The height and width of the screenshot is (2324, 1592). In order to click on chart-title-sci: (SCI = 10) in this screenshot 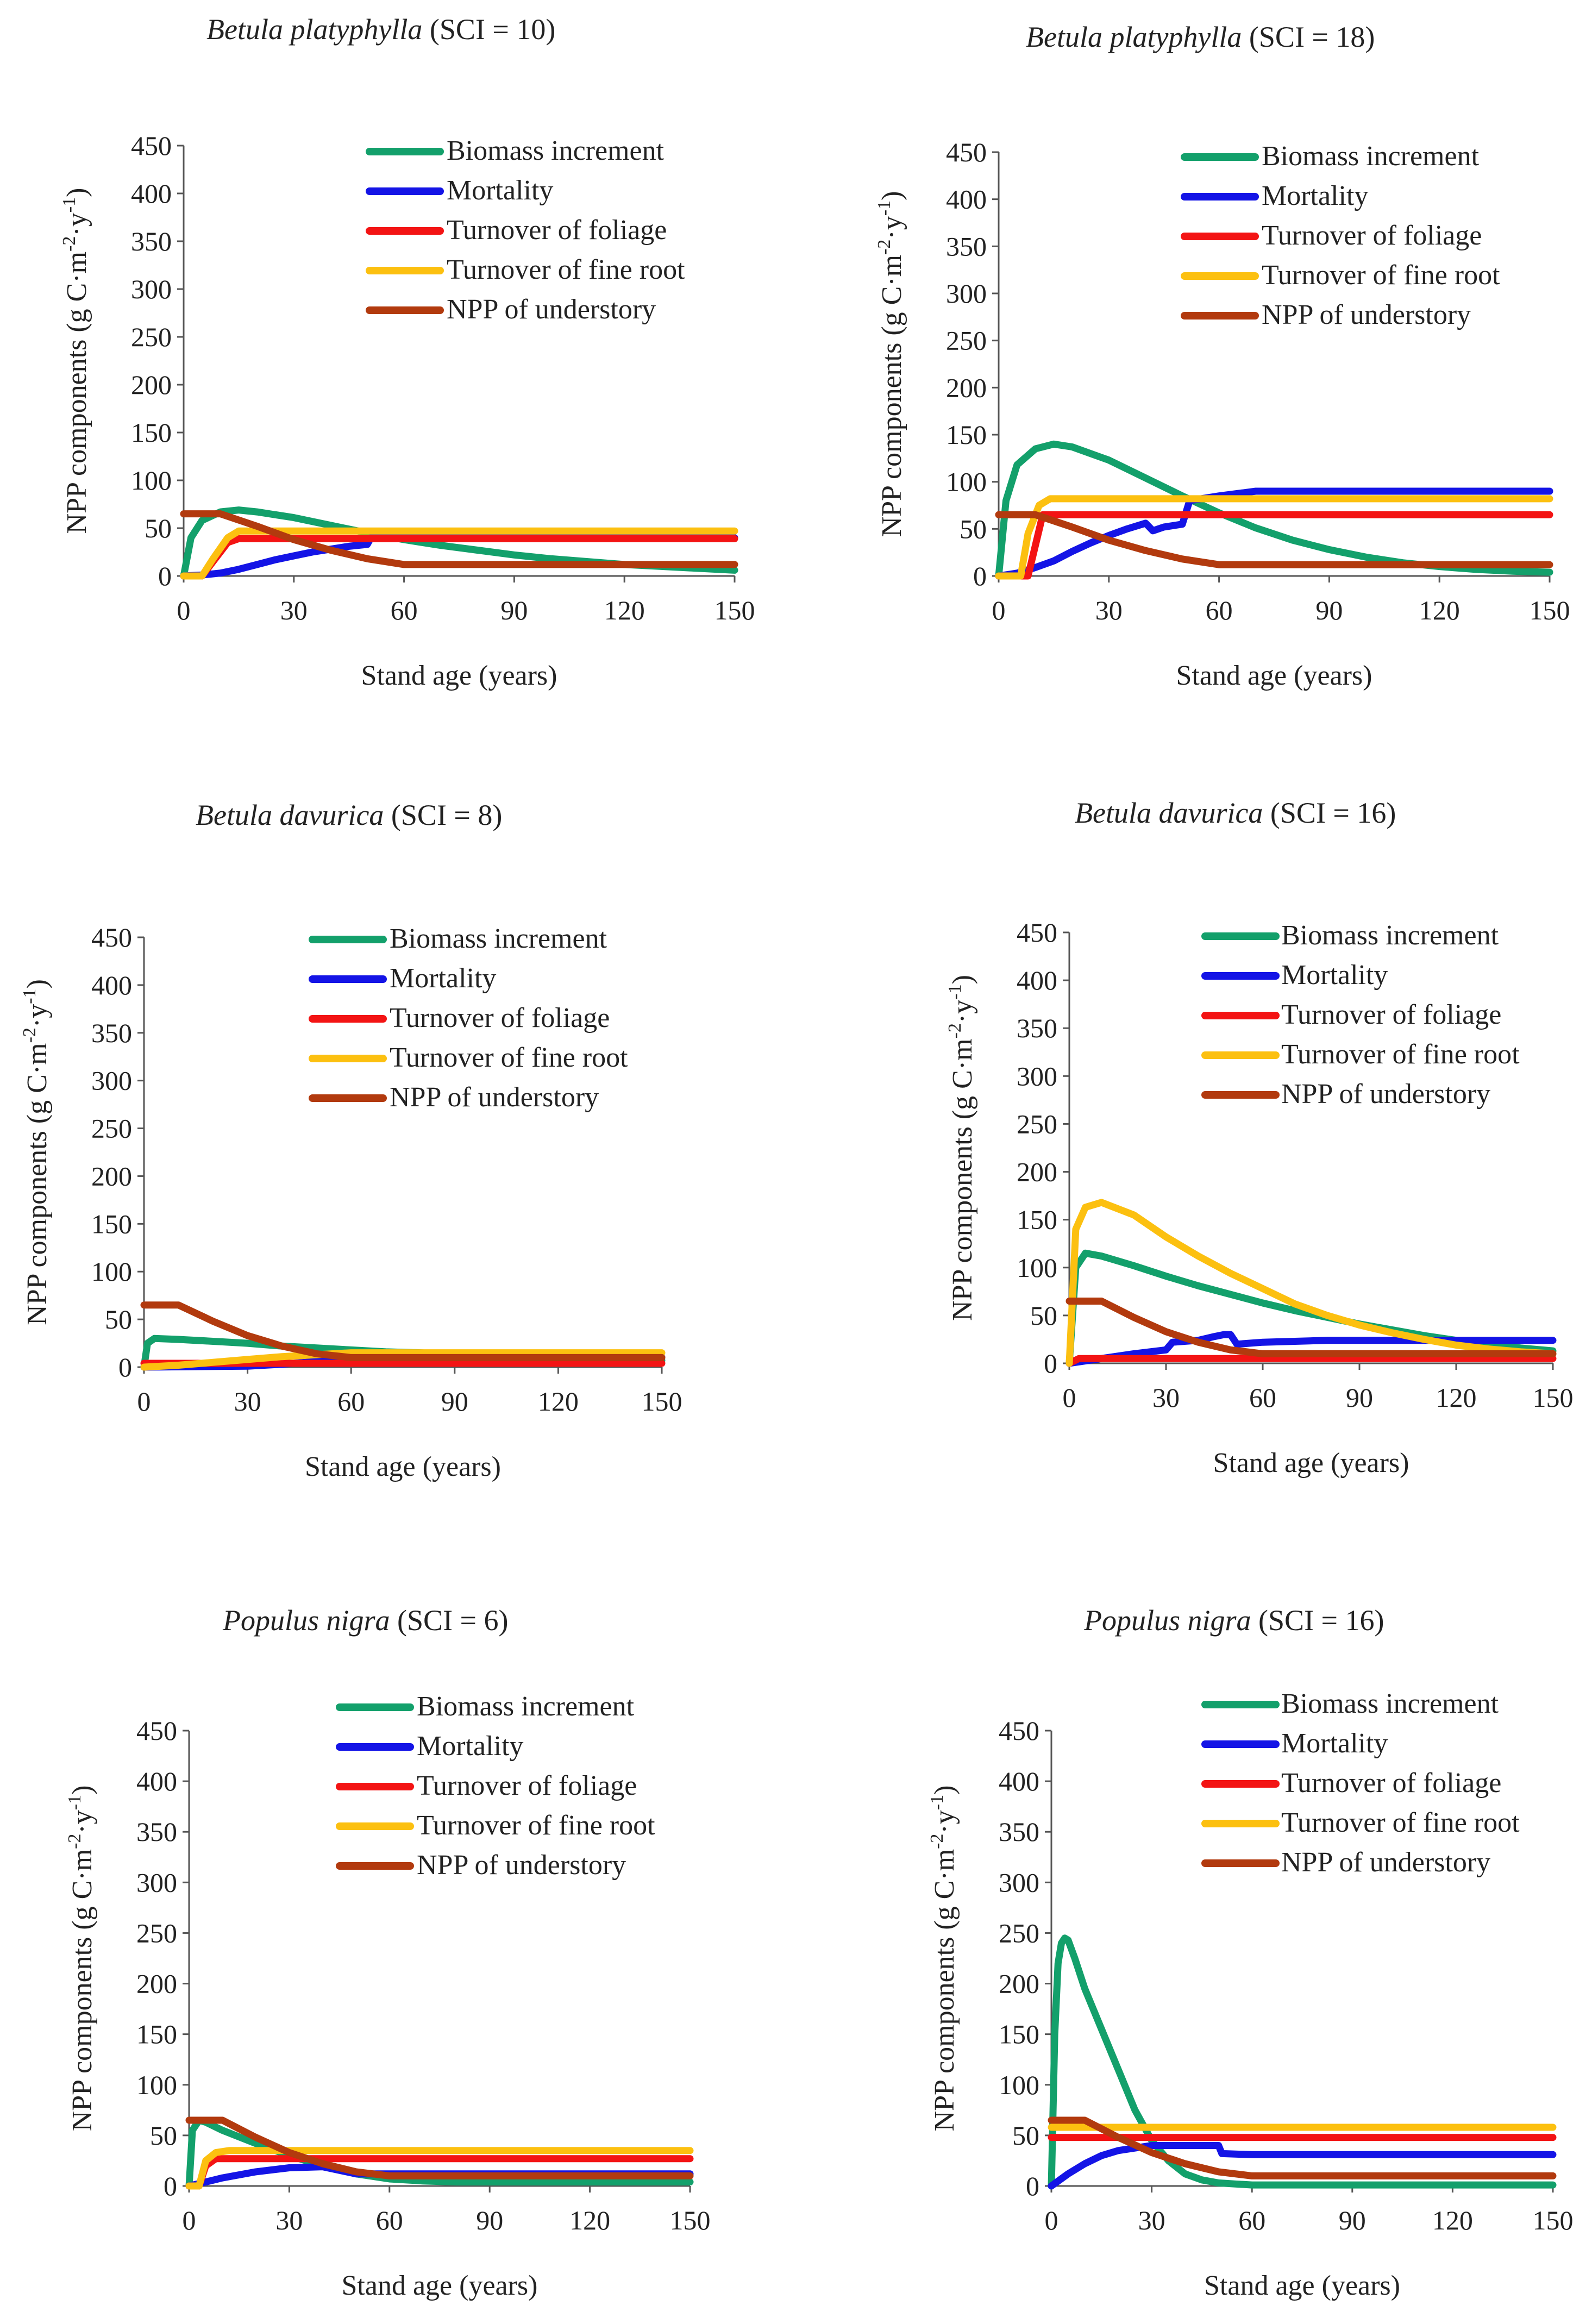, I will do `click(489, 29)`.